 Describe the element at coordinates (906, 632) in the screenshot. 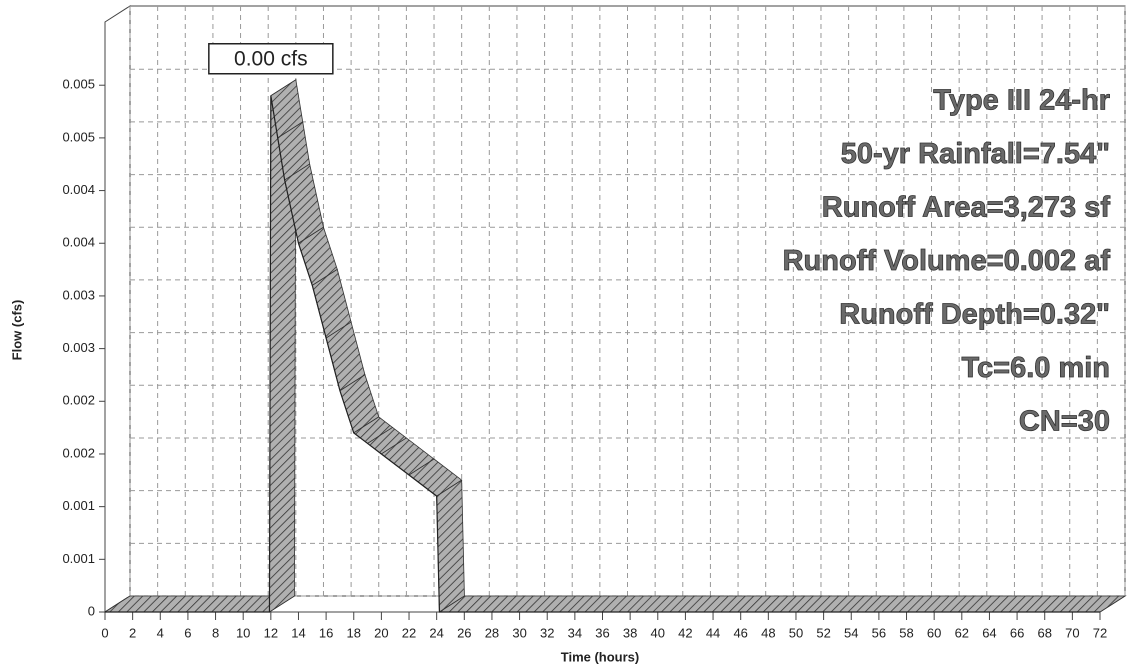

I see `x-tick-label: 58` at that location.